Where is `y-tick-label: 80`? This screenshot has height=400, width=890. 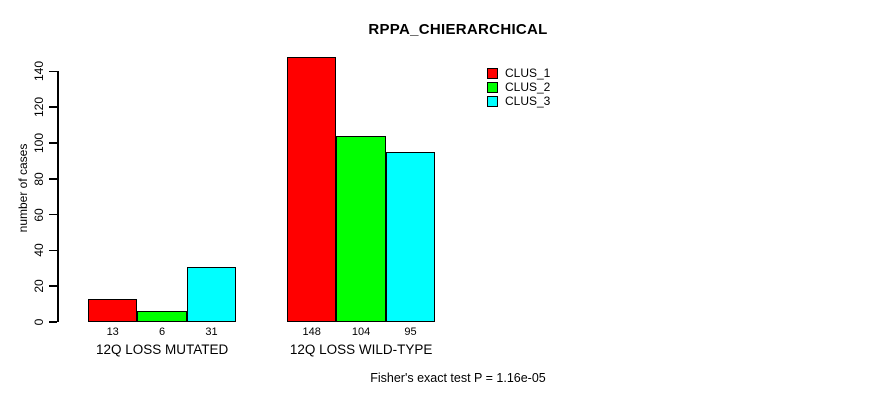 y-tick-label: 80 is located at coordinates (39, 179).